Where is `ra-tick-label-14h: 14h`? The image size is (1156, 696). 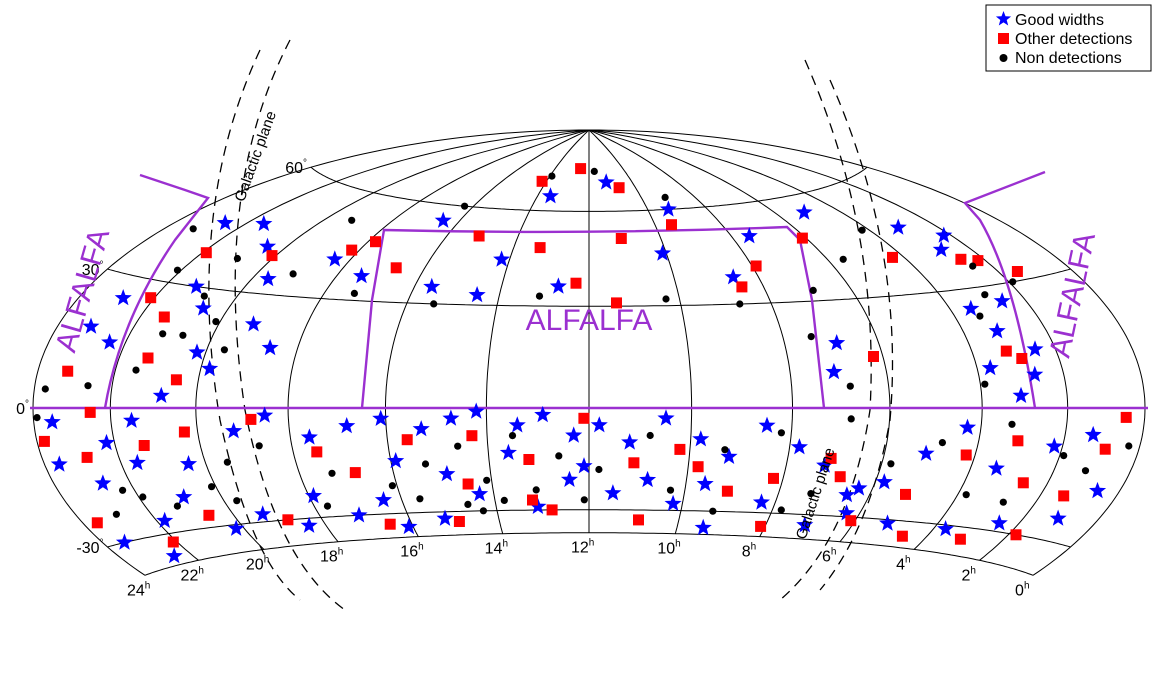
ra-tick-label-14h: 14h is located at coordinates (496, 548).